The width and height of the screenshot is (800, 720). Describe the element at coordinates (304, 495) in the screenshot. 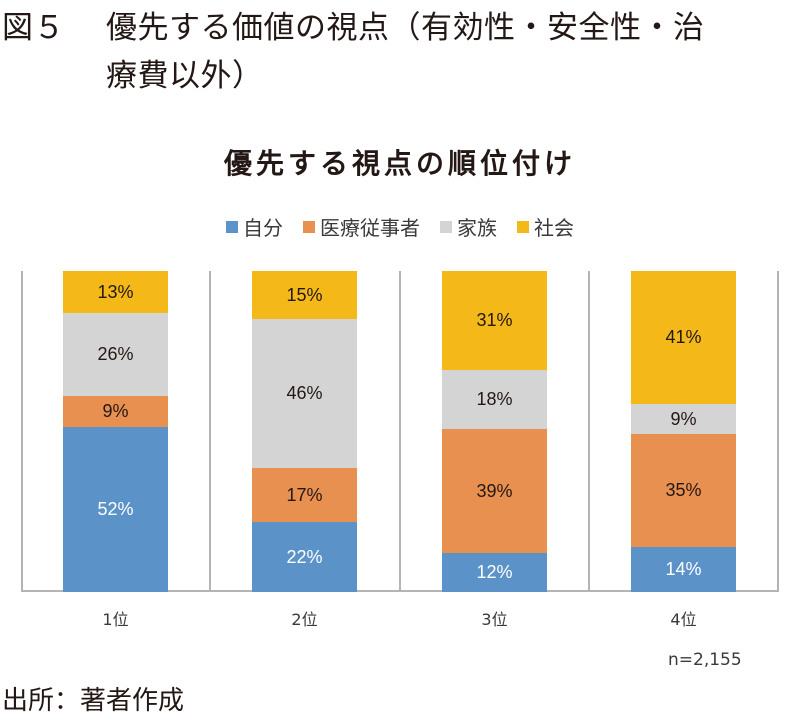

I see `bar-segment-medical: 17%` at that location.